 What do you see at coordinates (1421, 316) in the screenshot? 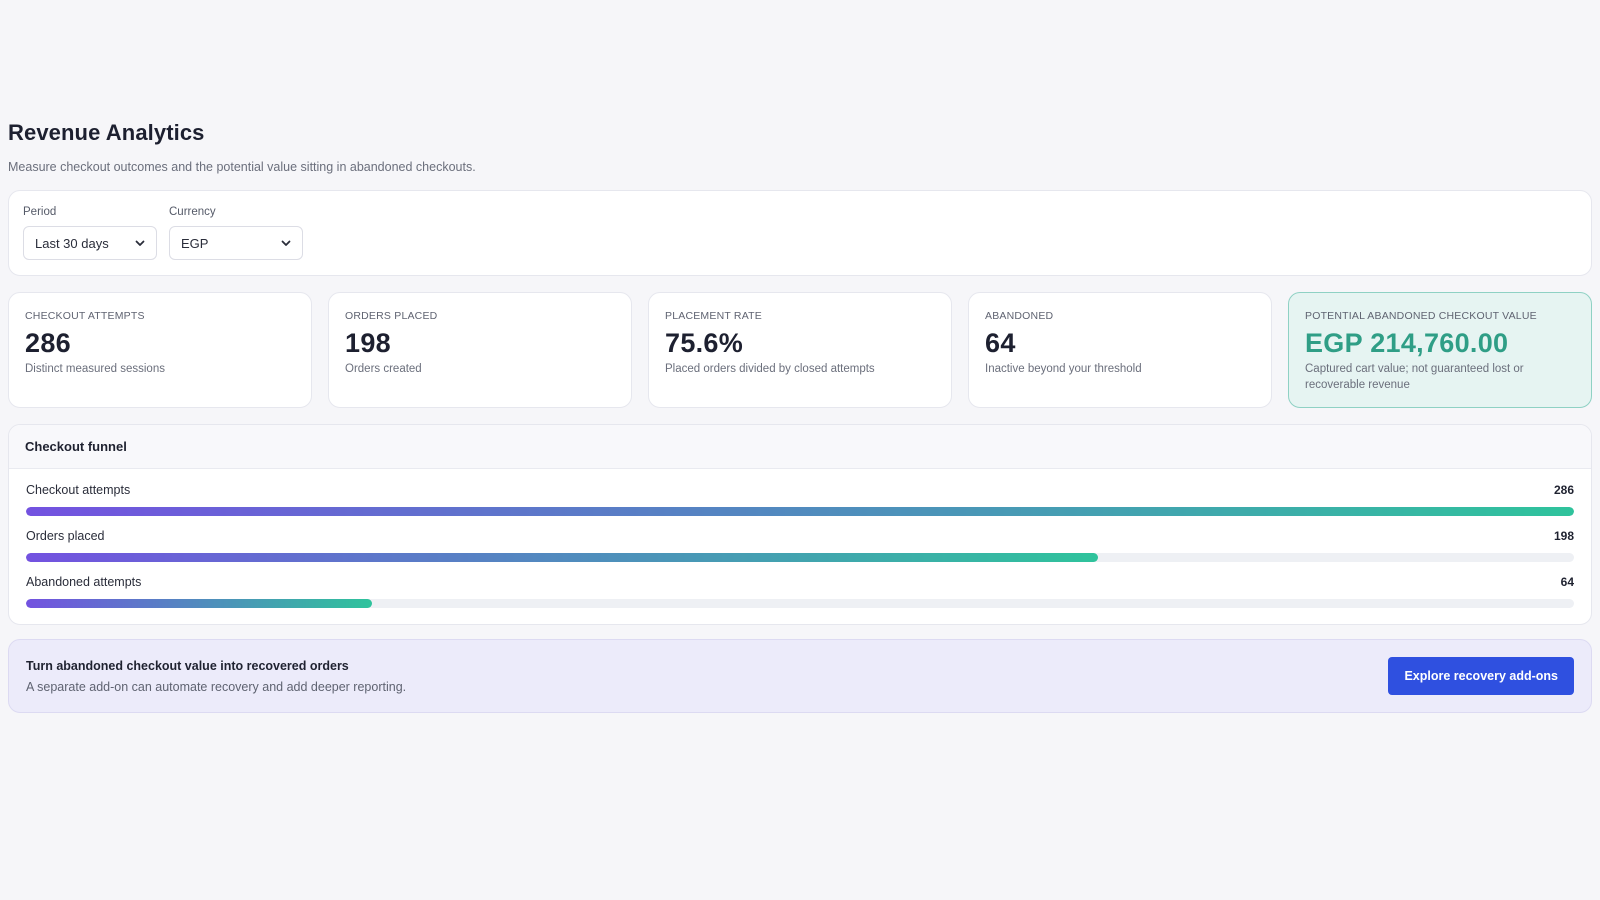
I see `card-label: Potential abandoned checkout value` at bounding box center [1421, 316].